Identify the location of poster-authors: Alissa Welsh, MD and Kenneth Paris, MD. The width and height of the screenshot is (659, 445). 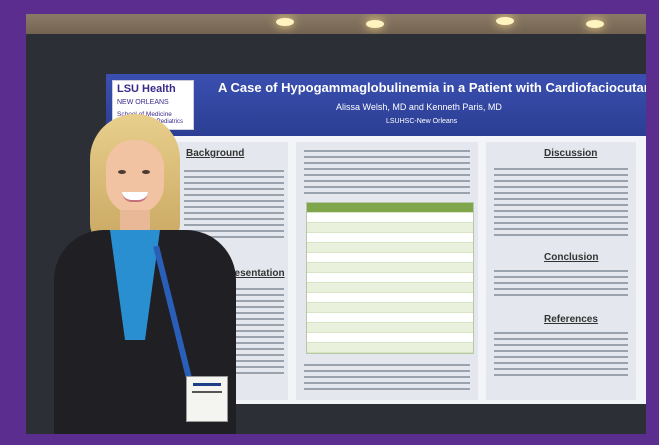
(419, 107).